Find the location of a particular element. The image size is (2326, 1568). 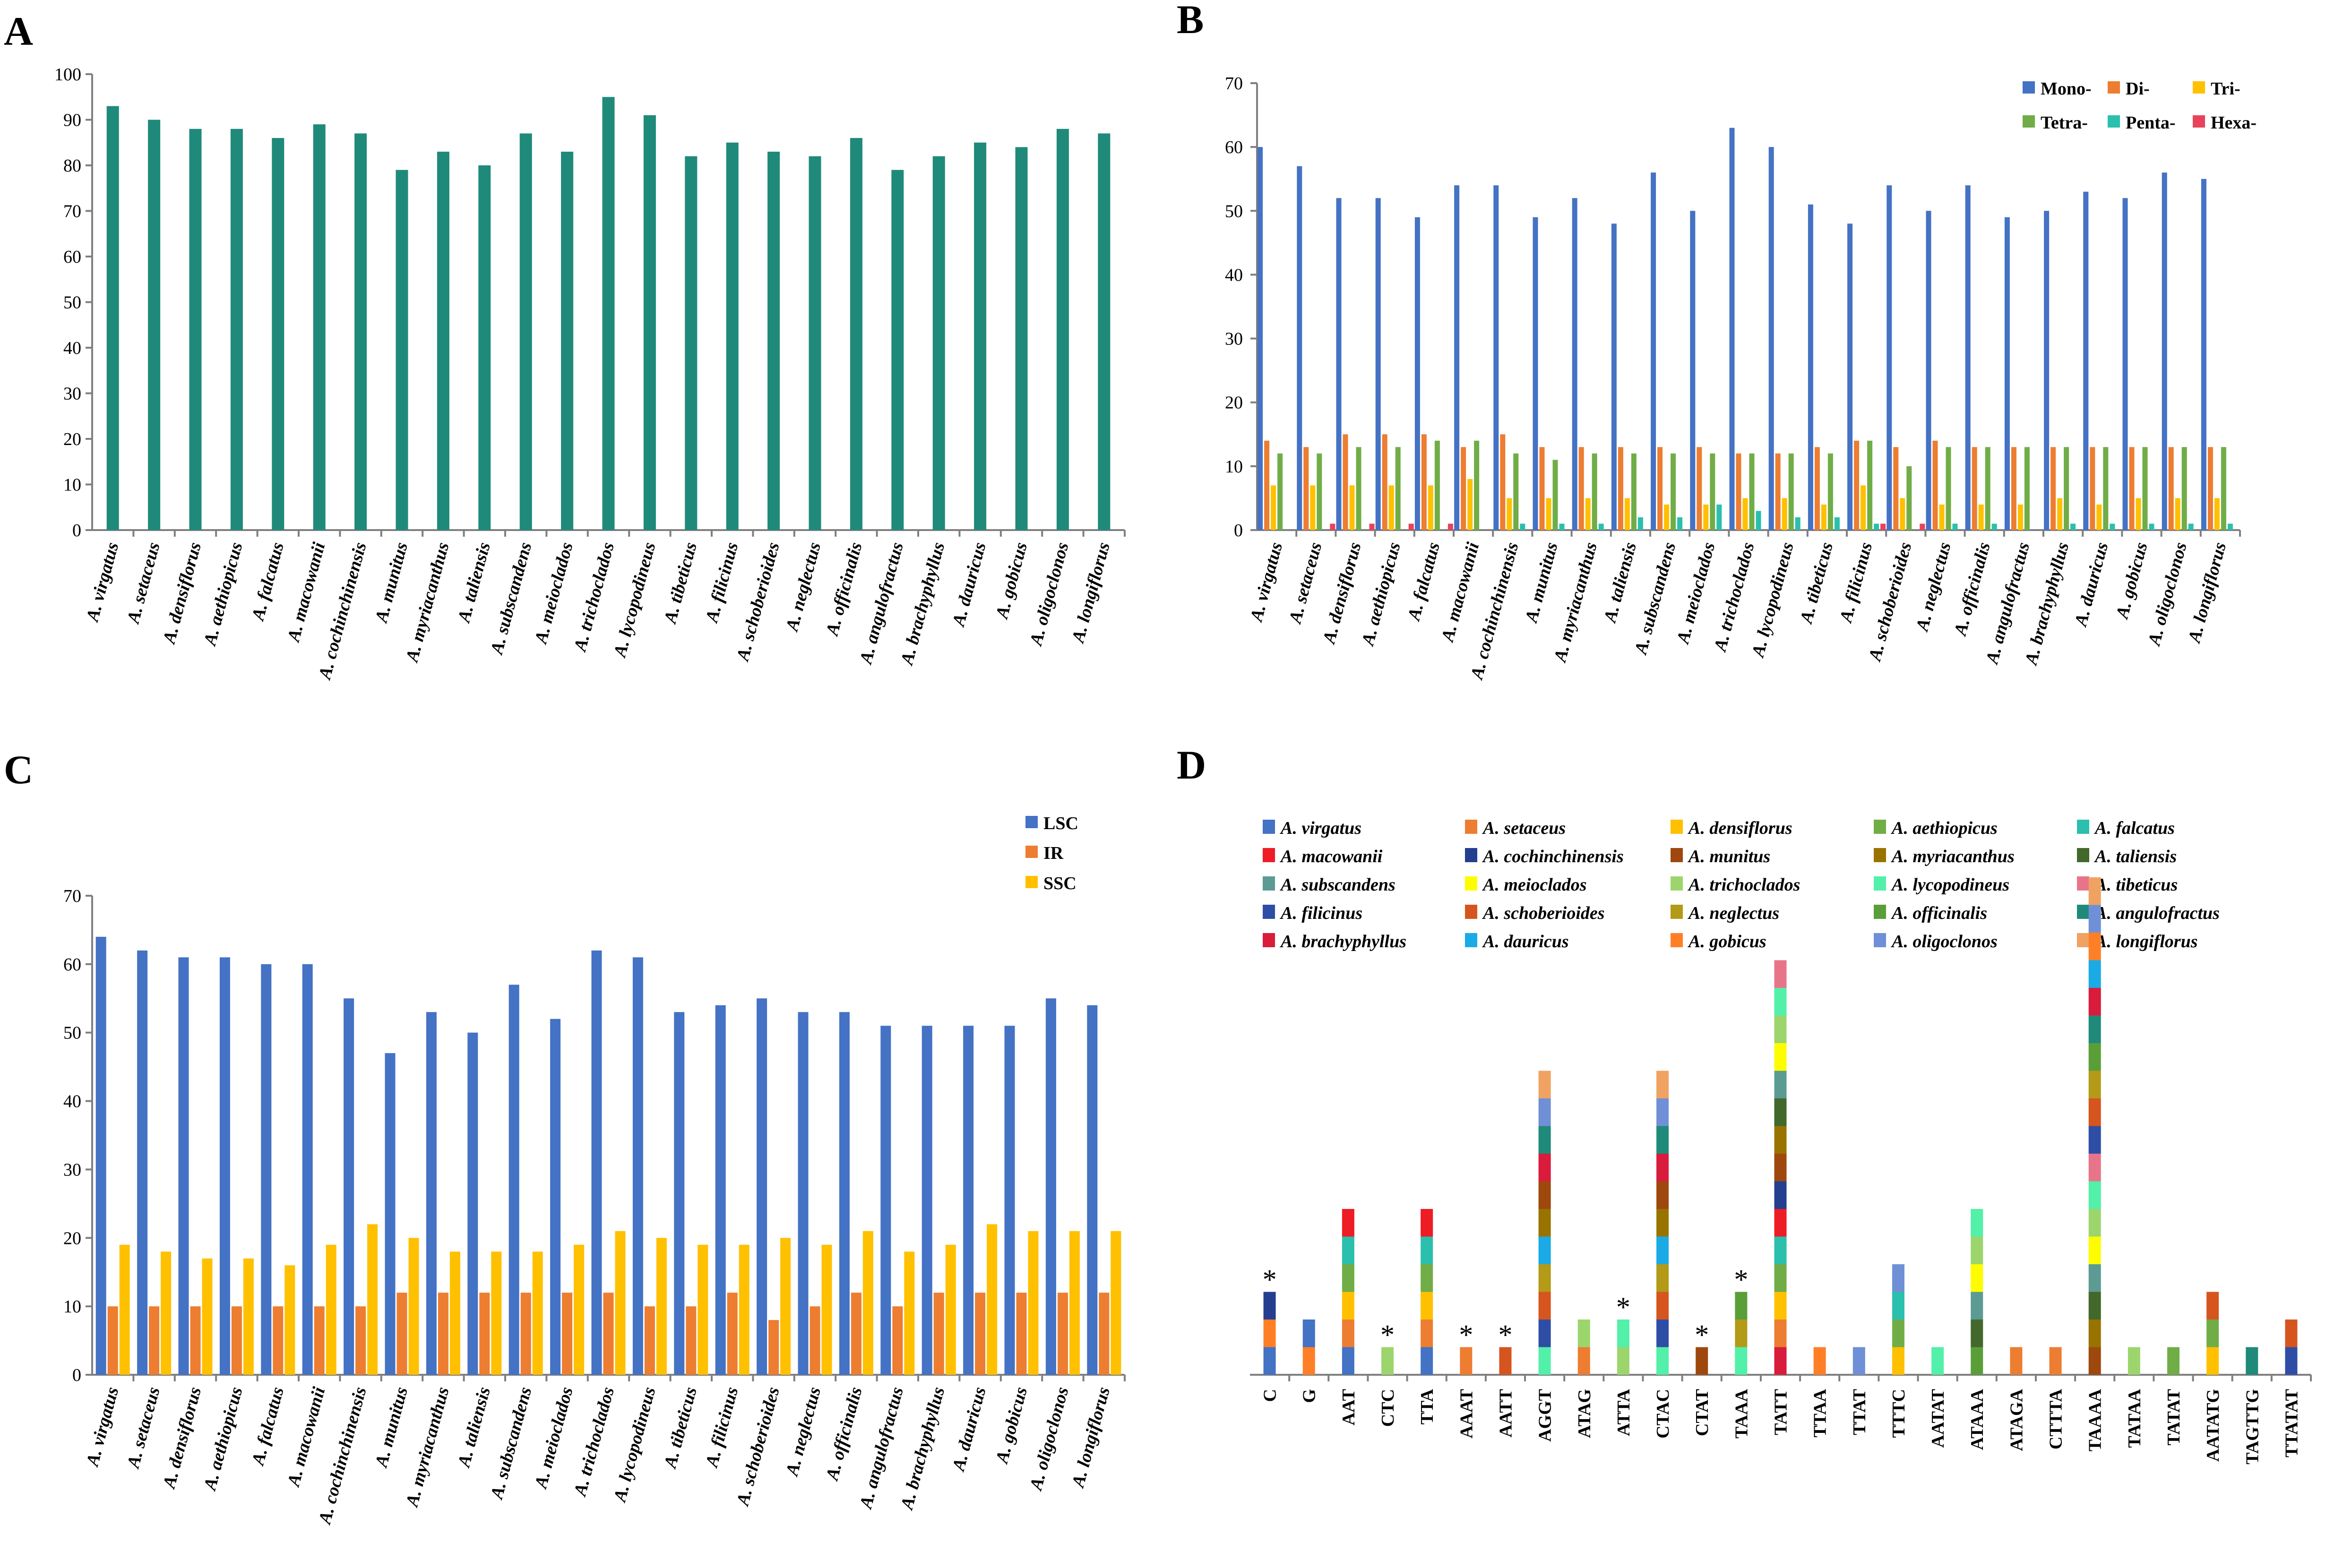

legend-label: A. tibeticus is located at coordinates (2136, 885).